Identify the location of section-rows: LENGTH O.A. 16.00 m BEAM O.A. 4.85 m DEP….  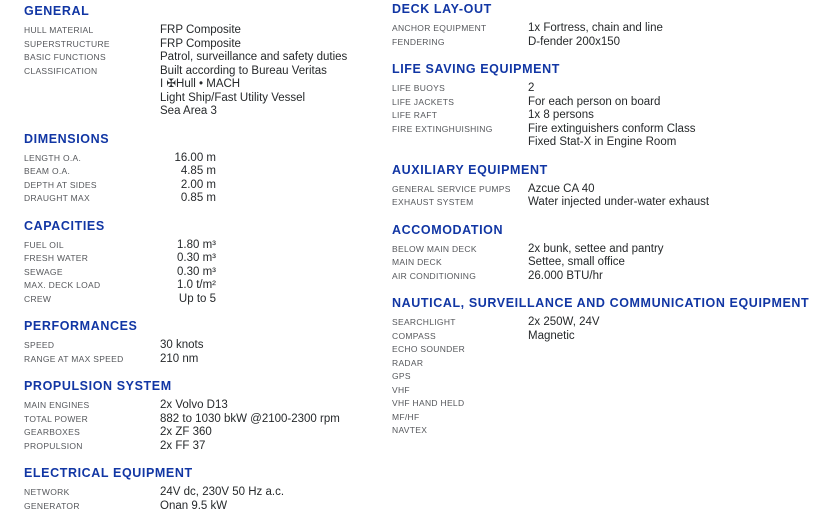
(204, 179).